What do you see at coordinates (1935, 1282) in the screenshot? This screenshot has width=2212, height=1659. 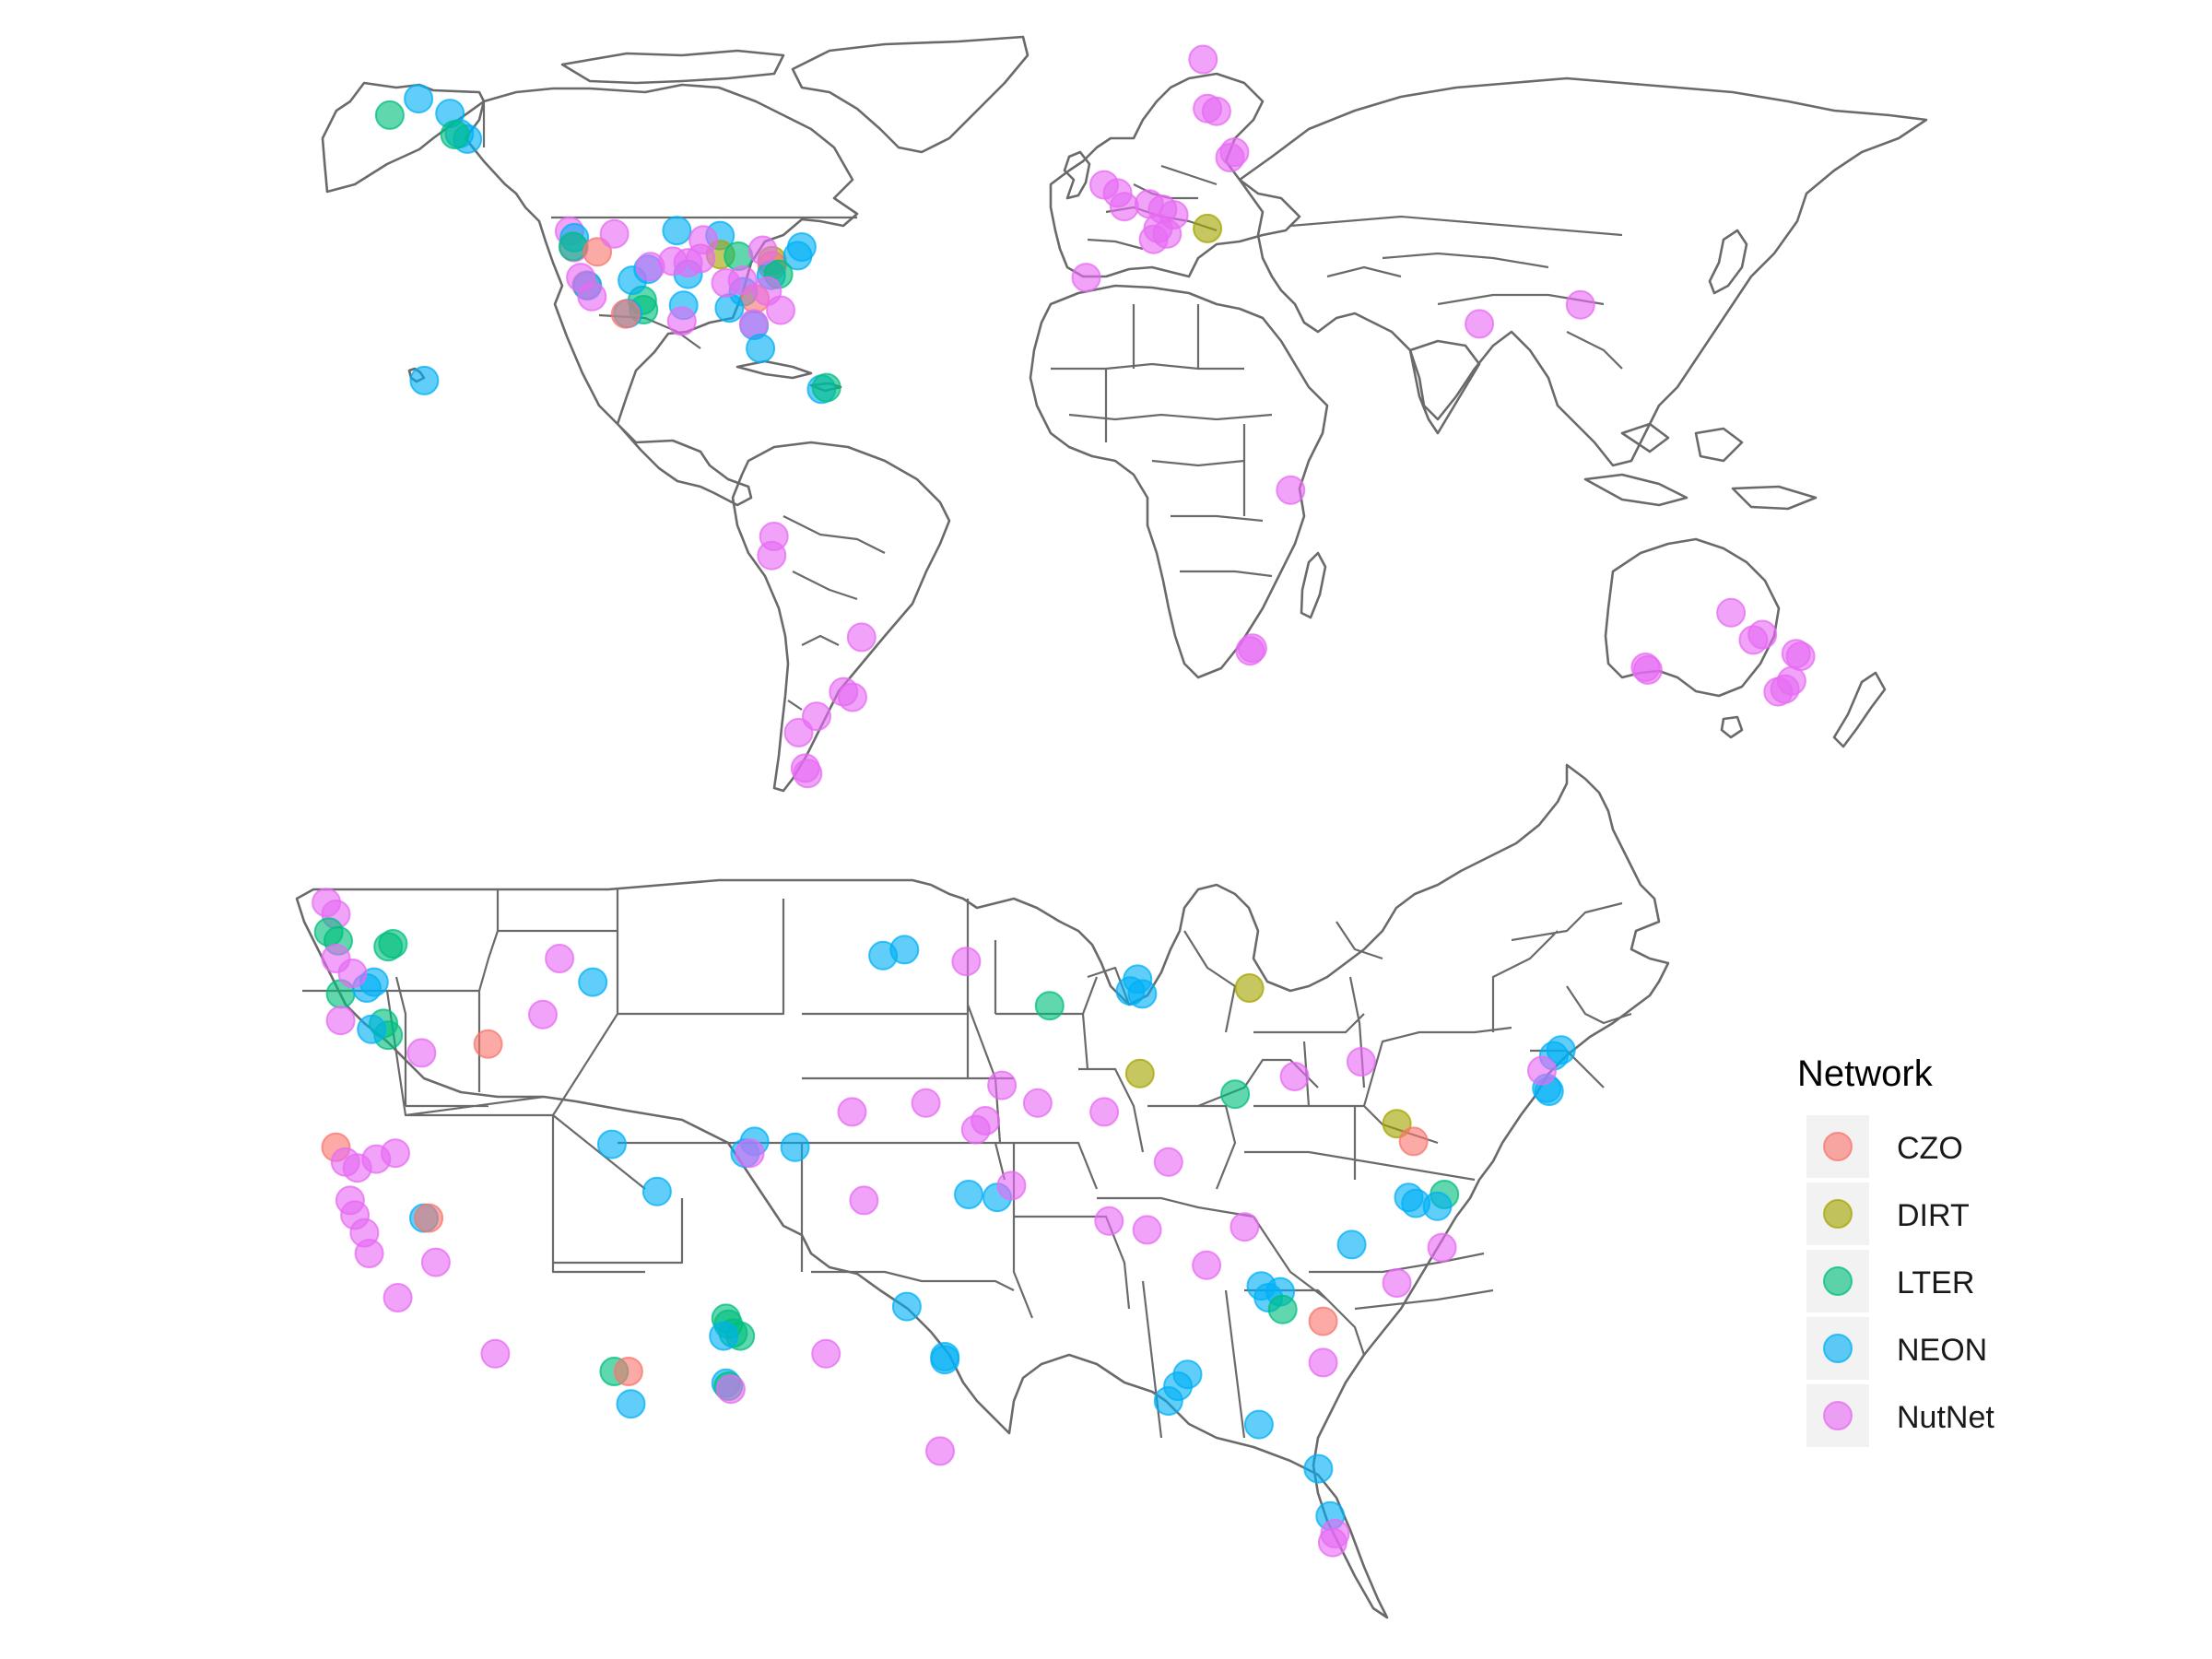 I see `legend-label-lter: LTER` at bounding box center [1935, 1282].